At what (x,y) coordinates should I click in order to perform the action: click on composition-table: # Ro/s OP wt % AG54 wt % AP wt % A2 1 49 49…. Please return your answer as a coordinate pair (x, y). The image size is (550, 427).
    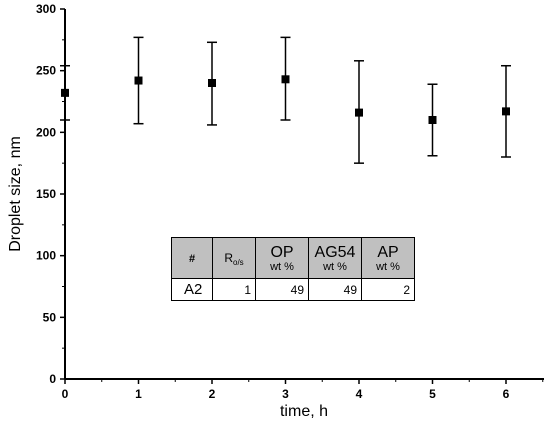
    Looking at the image, I should click on (293, 269).